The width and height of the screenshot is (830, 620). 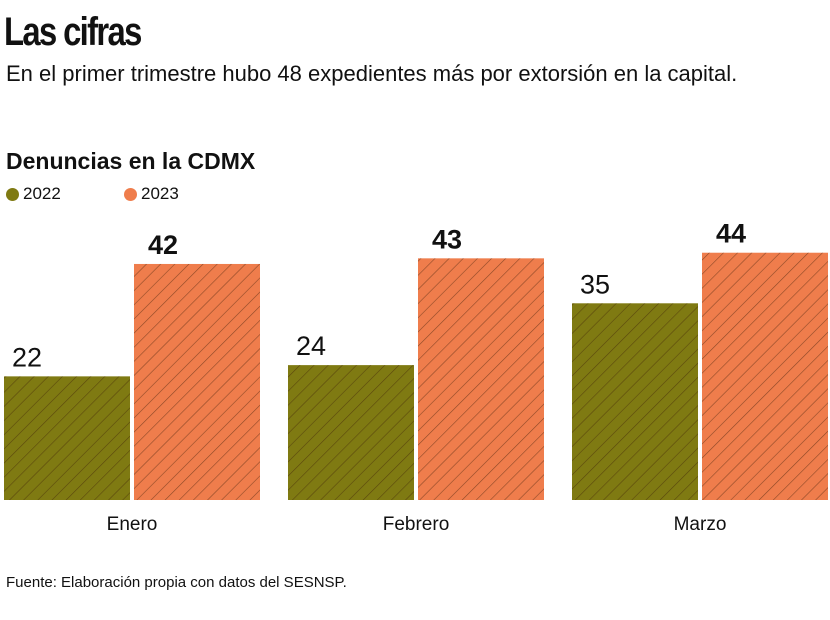 What do you see at coordinates (595, 284) in the screenshot?
I see `data-label: 35` at bounding box center [595, 284].